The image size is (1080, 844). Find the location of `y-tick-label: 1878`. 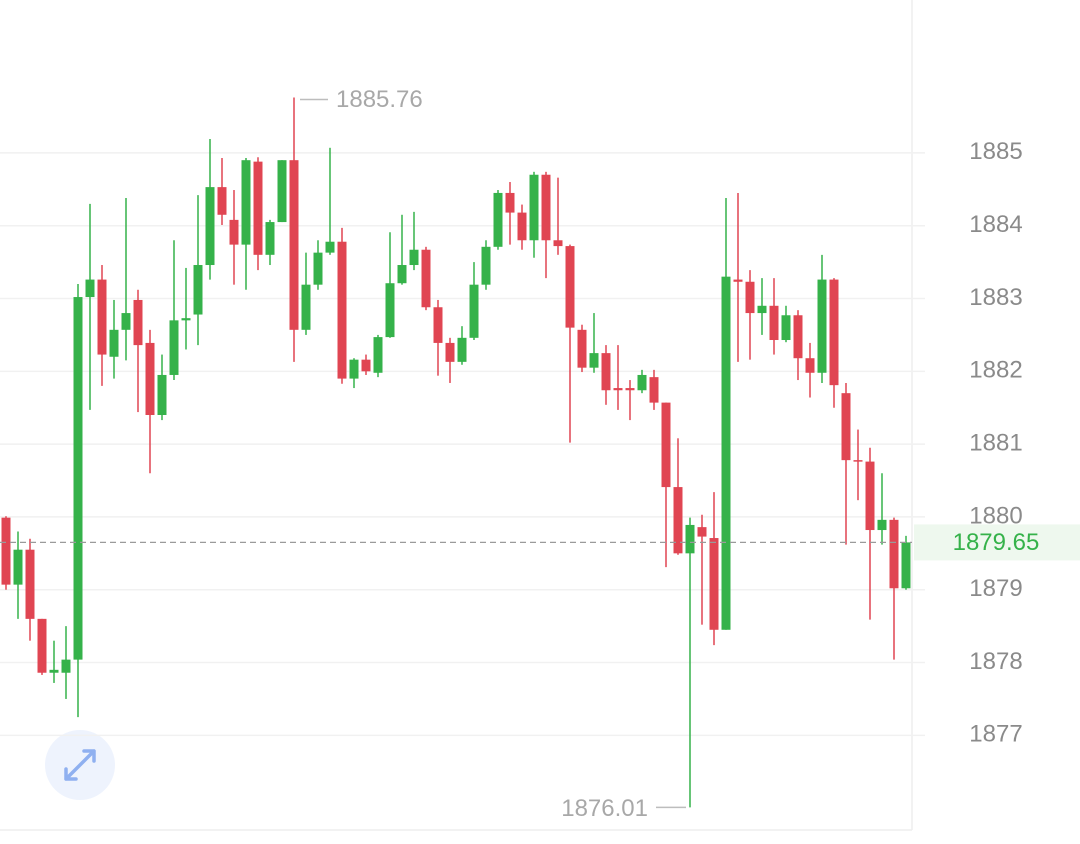

y-tick-label: 1878 is located at coordinates (995, 661).